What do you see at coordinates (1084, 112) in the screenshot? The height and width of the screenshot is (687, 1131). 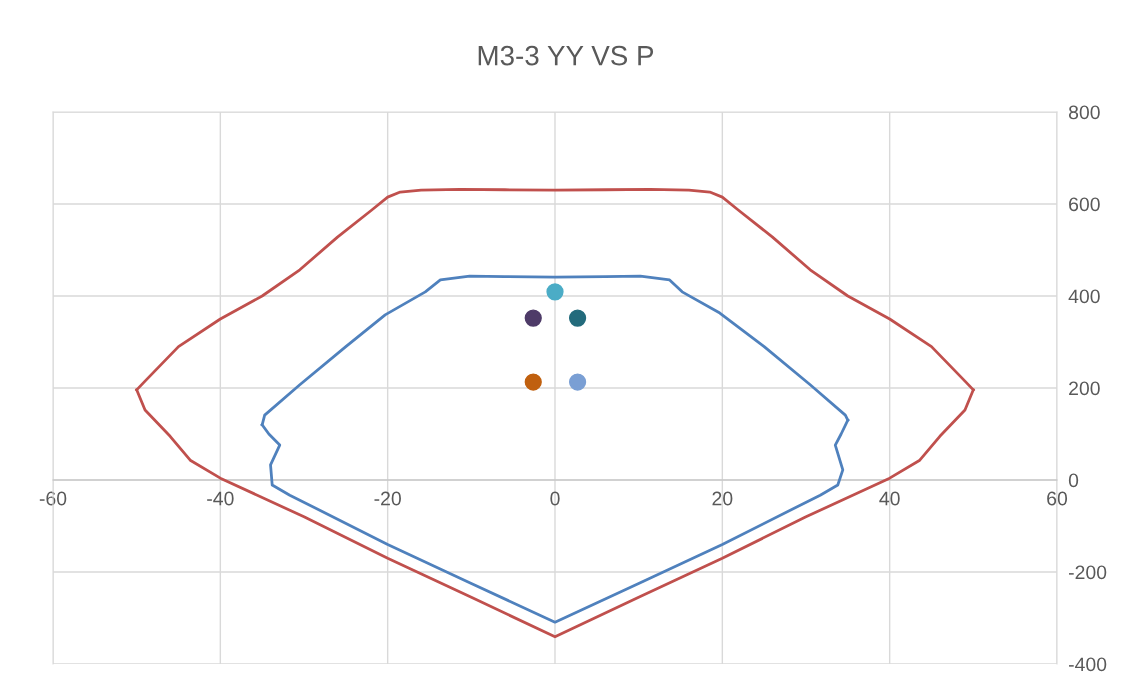 I see `y-tick-label: 800` at bounding box center [1084, 112].